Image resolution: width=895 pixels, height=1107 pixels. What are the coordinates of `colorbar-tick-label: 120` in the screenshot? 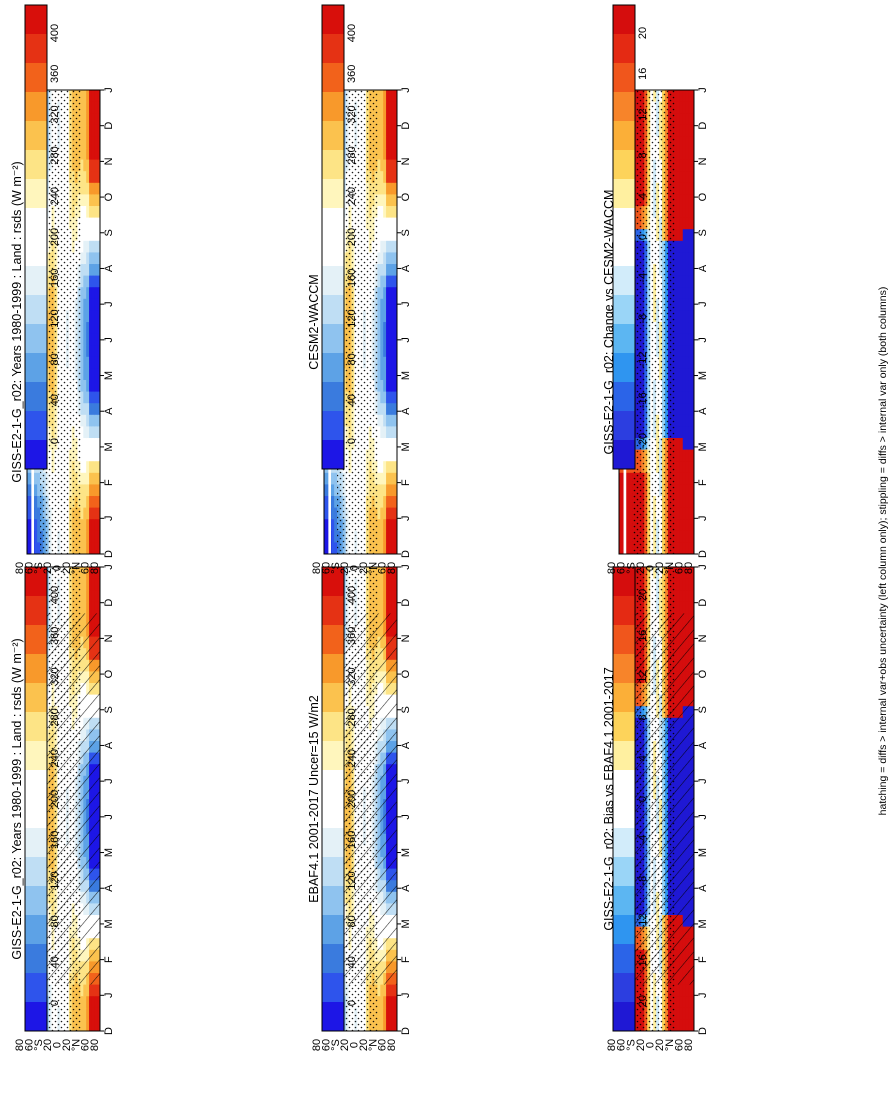 It's located at (352, 880).